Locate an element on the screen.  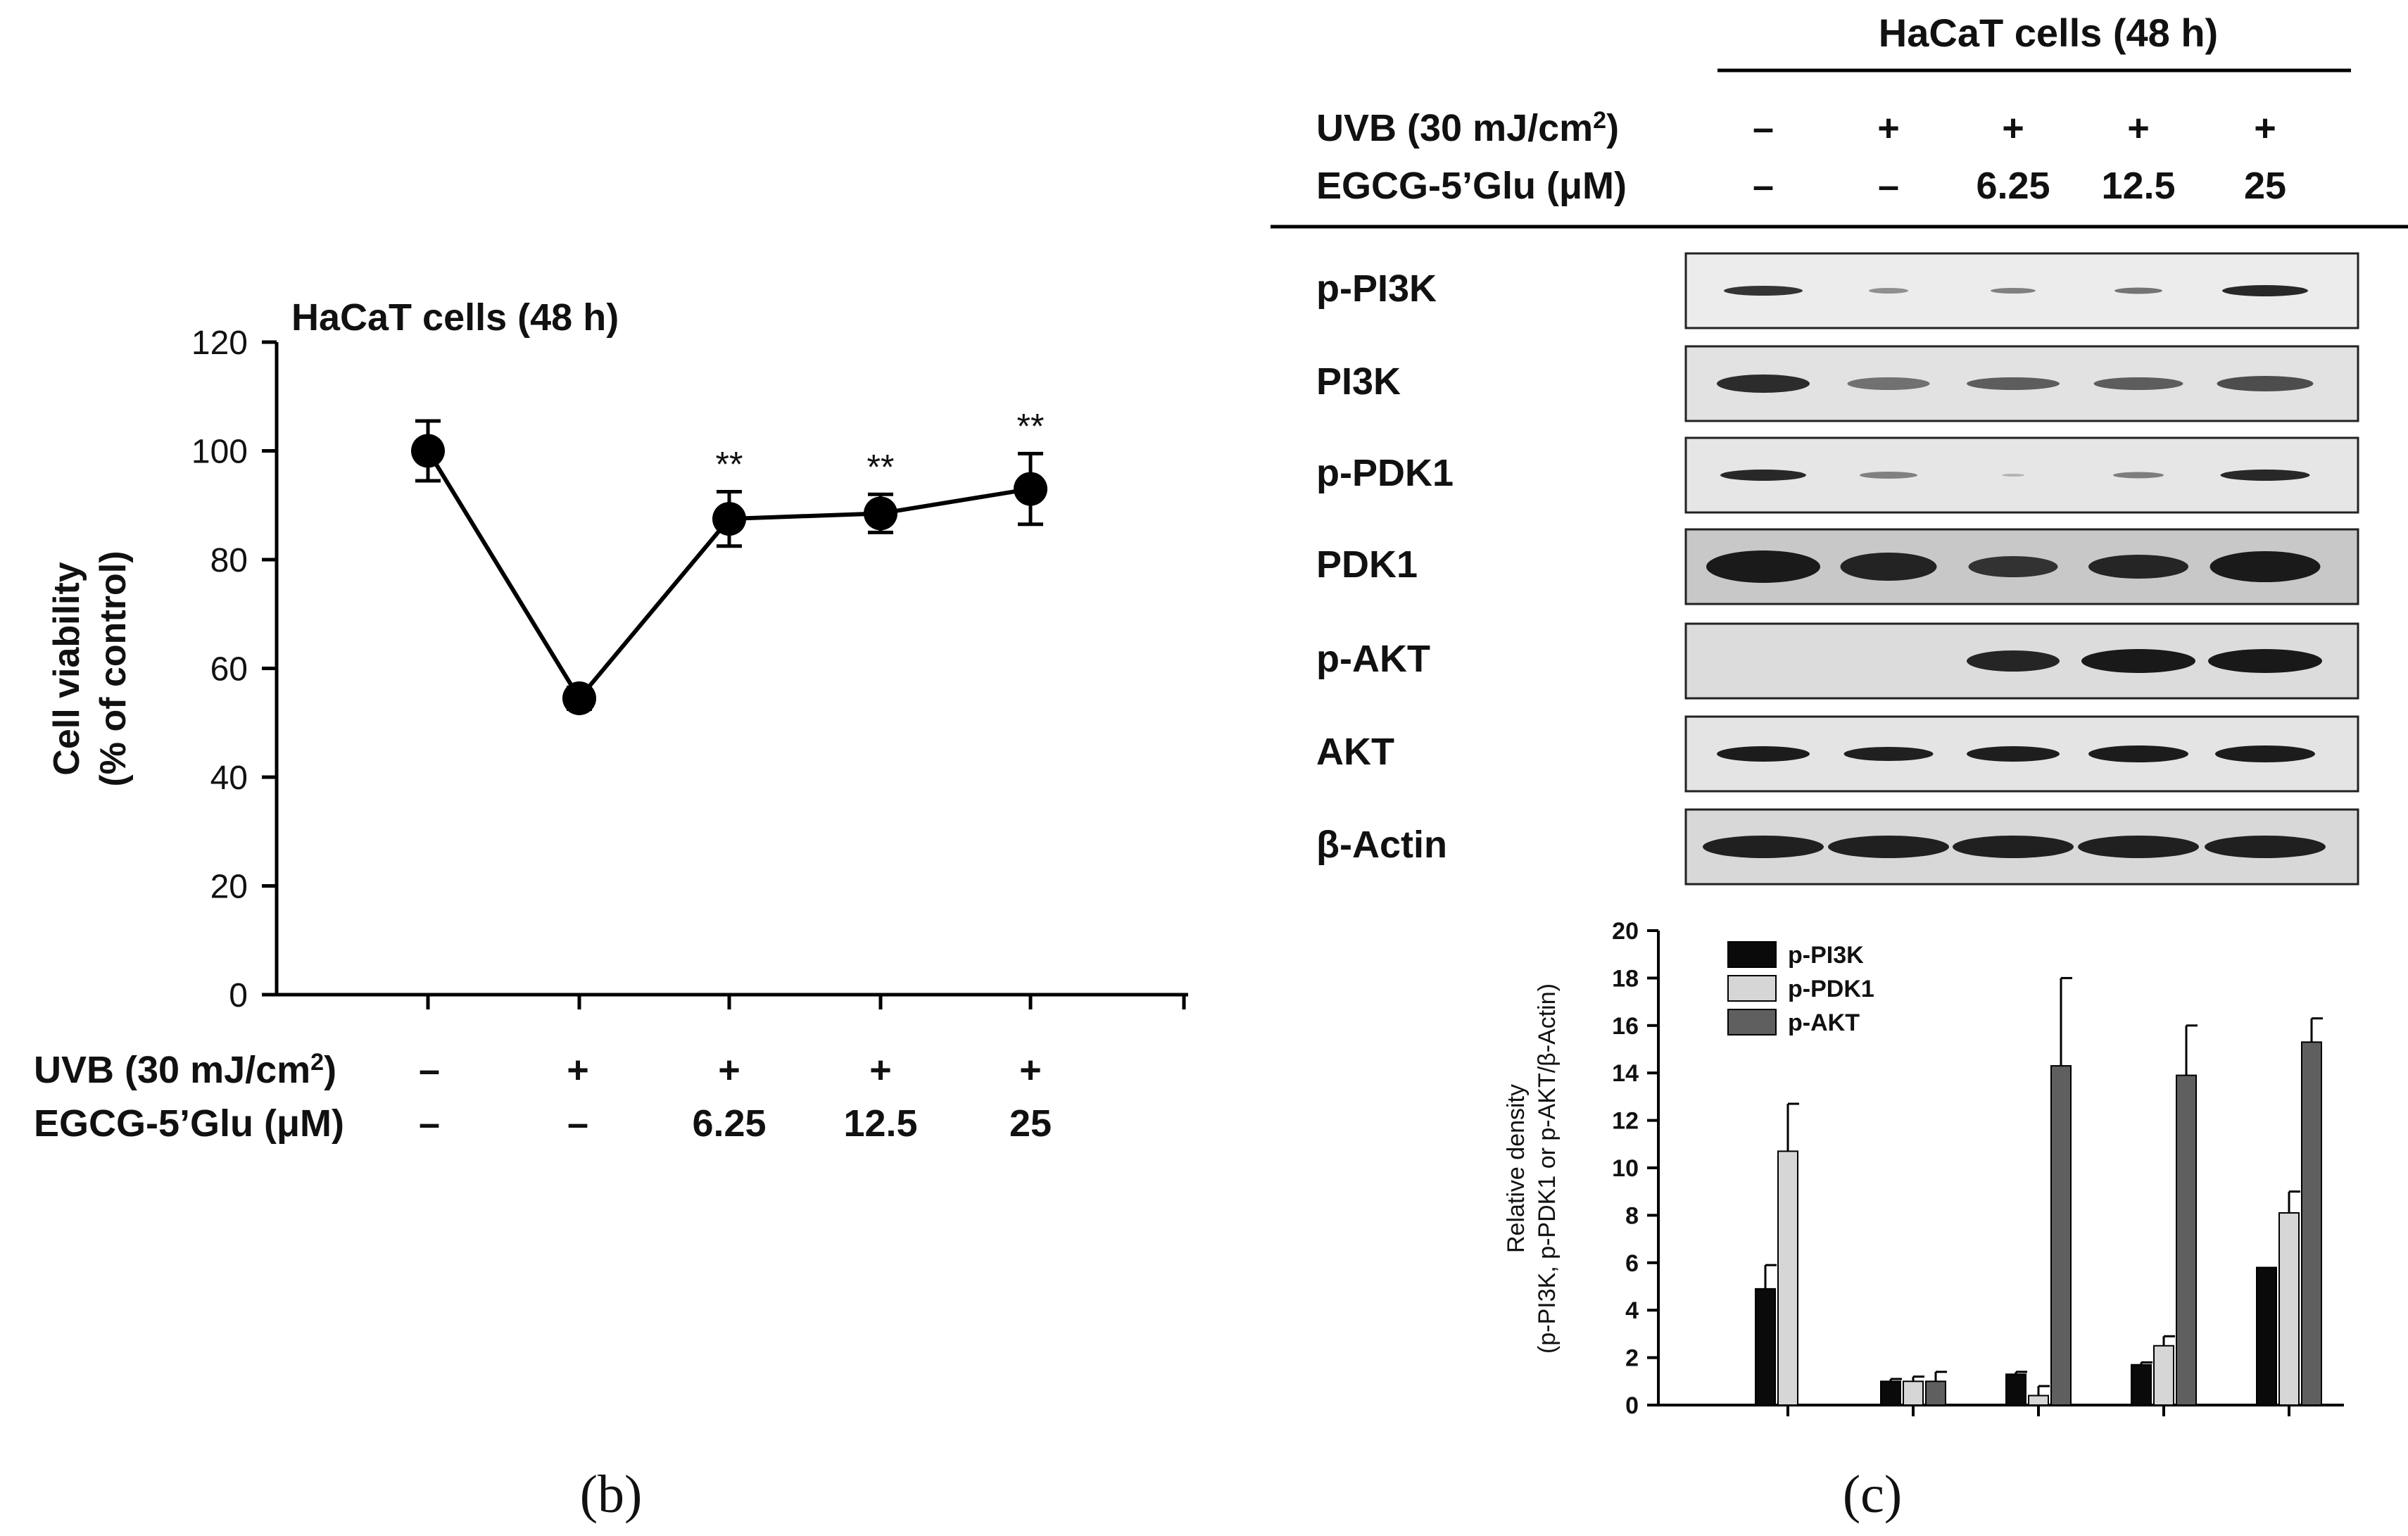
blot-egcg-value: 12.5 is located at coordinates (2138, 186).